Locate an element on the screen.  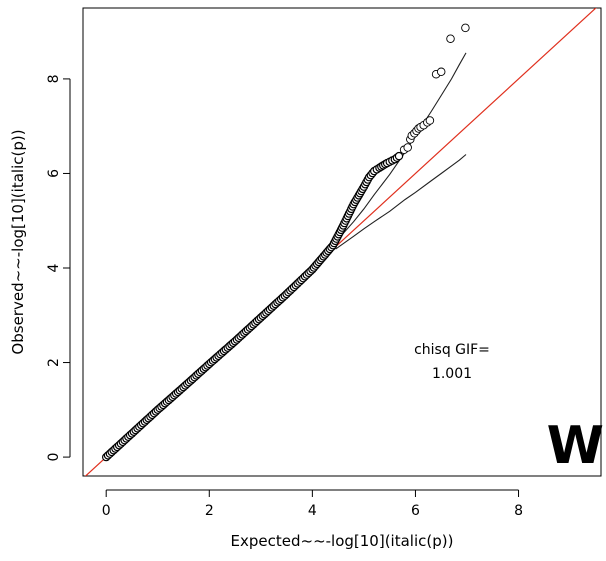
gif-label: chisq GIF= is located at coordinates (452, 350).